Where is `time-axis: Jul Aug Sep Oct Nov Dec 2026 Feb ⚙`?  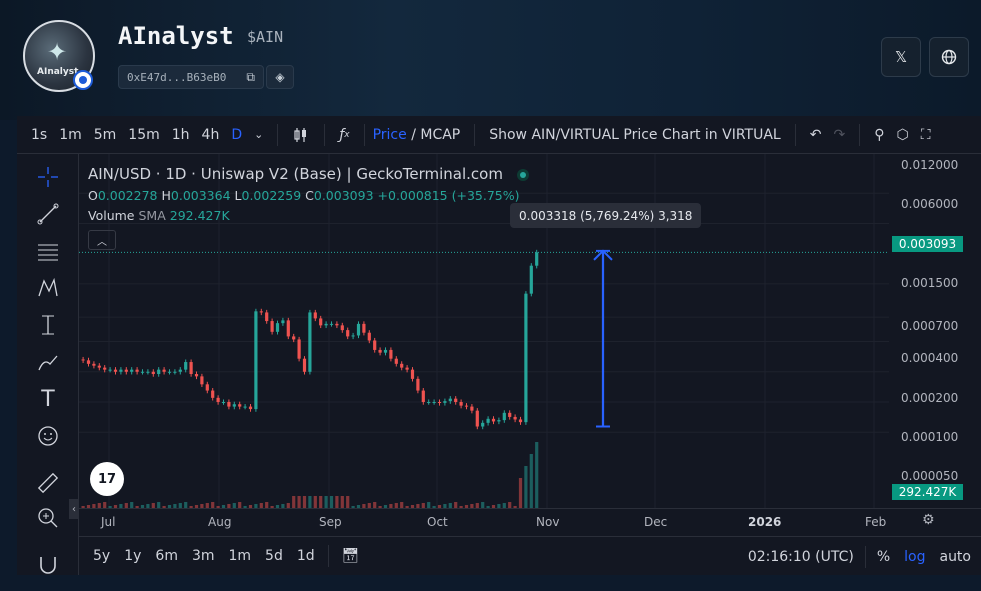 time-axis: Jul Aug Sep Oct Nov Dec 2026 Feb ⚙ is located at coordinates (530, 522).